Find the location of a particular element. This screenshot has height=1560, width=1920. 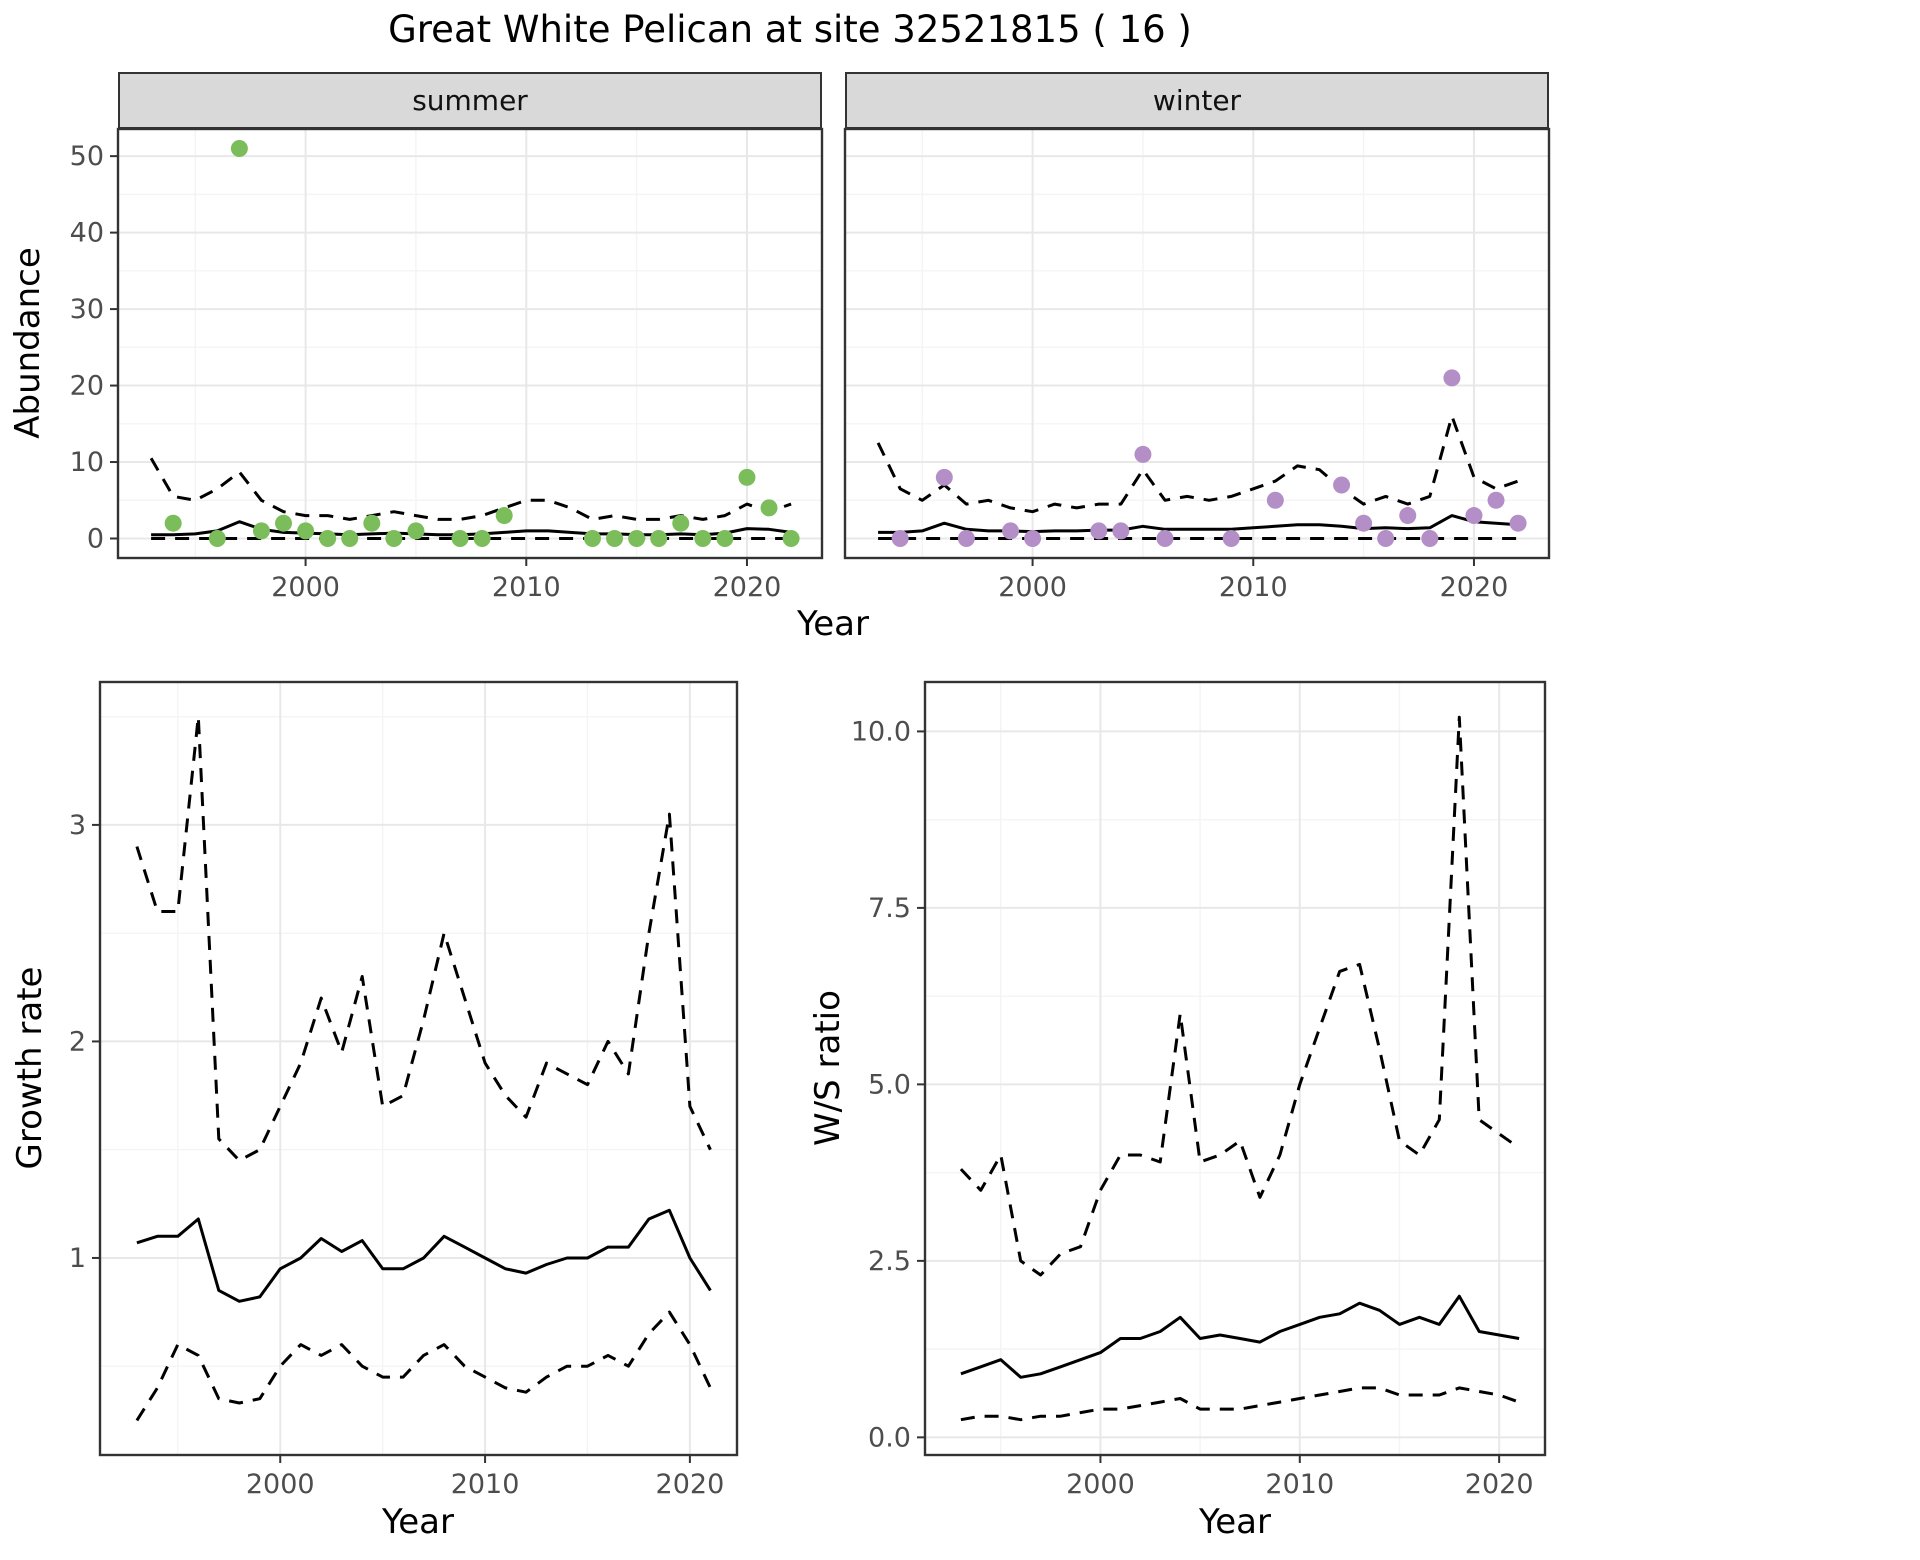

y-tick-label: 3 is located at coordinates (77, 825).